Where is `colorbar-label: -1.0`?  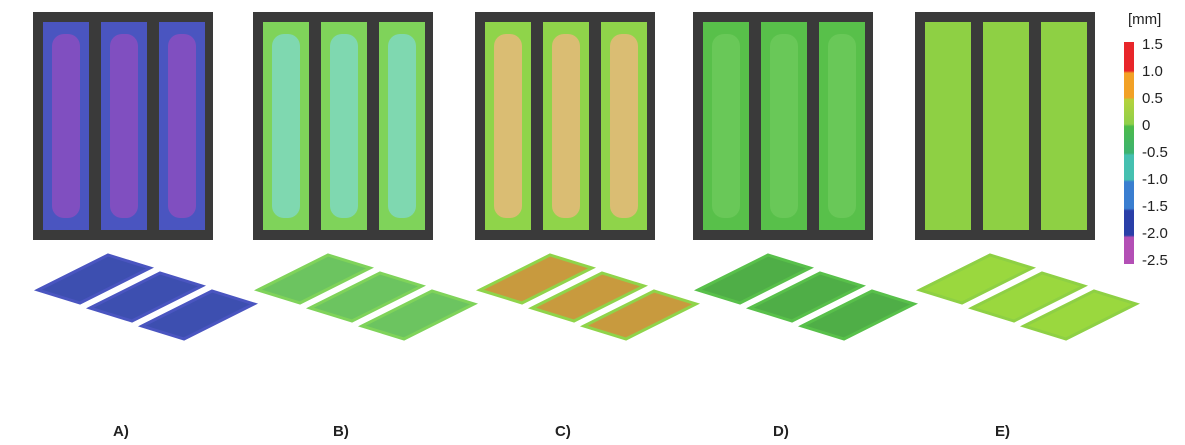 colorbar-label: -1.0 is located at coordinates (1155, 179).